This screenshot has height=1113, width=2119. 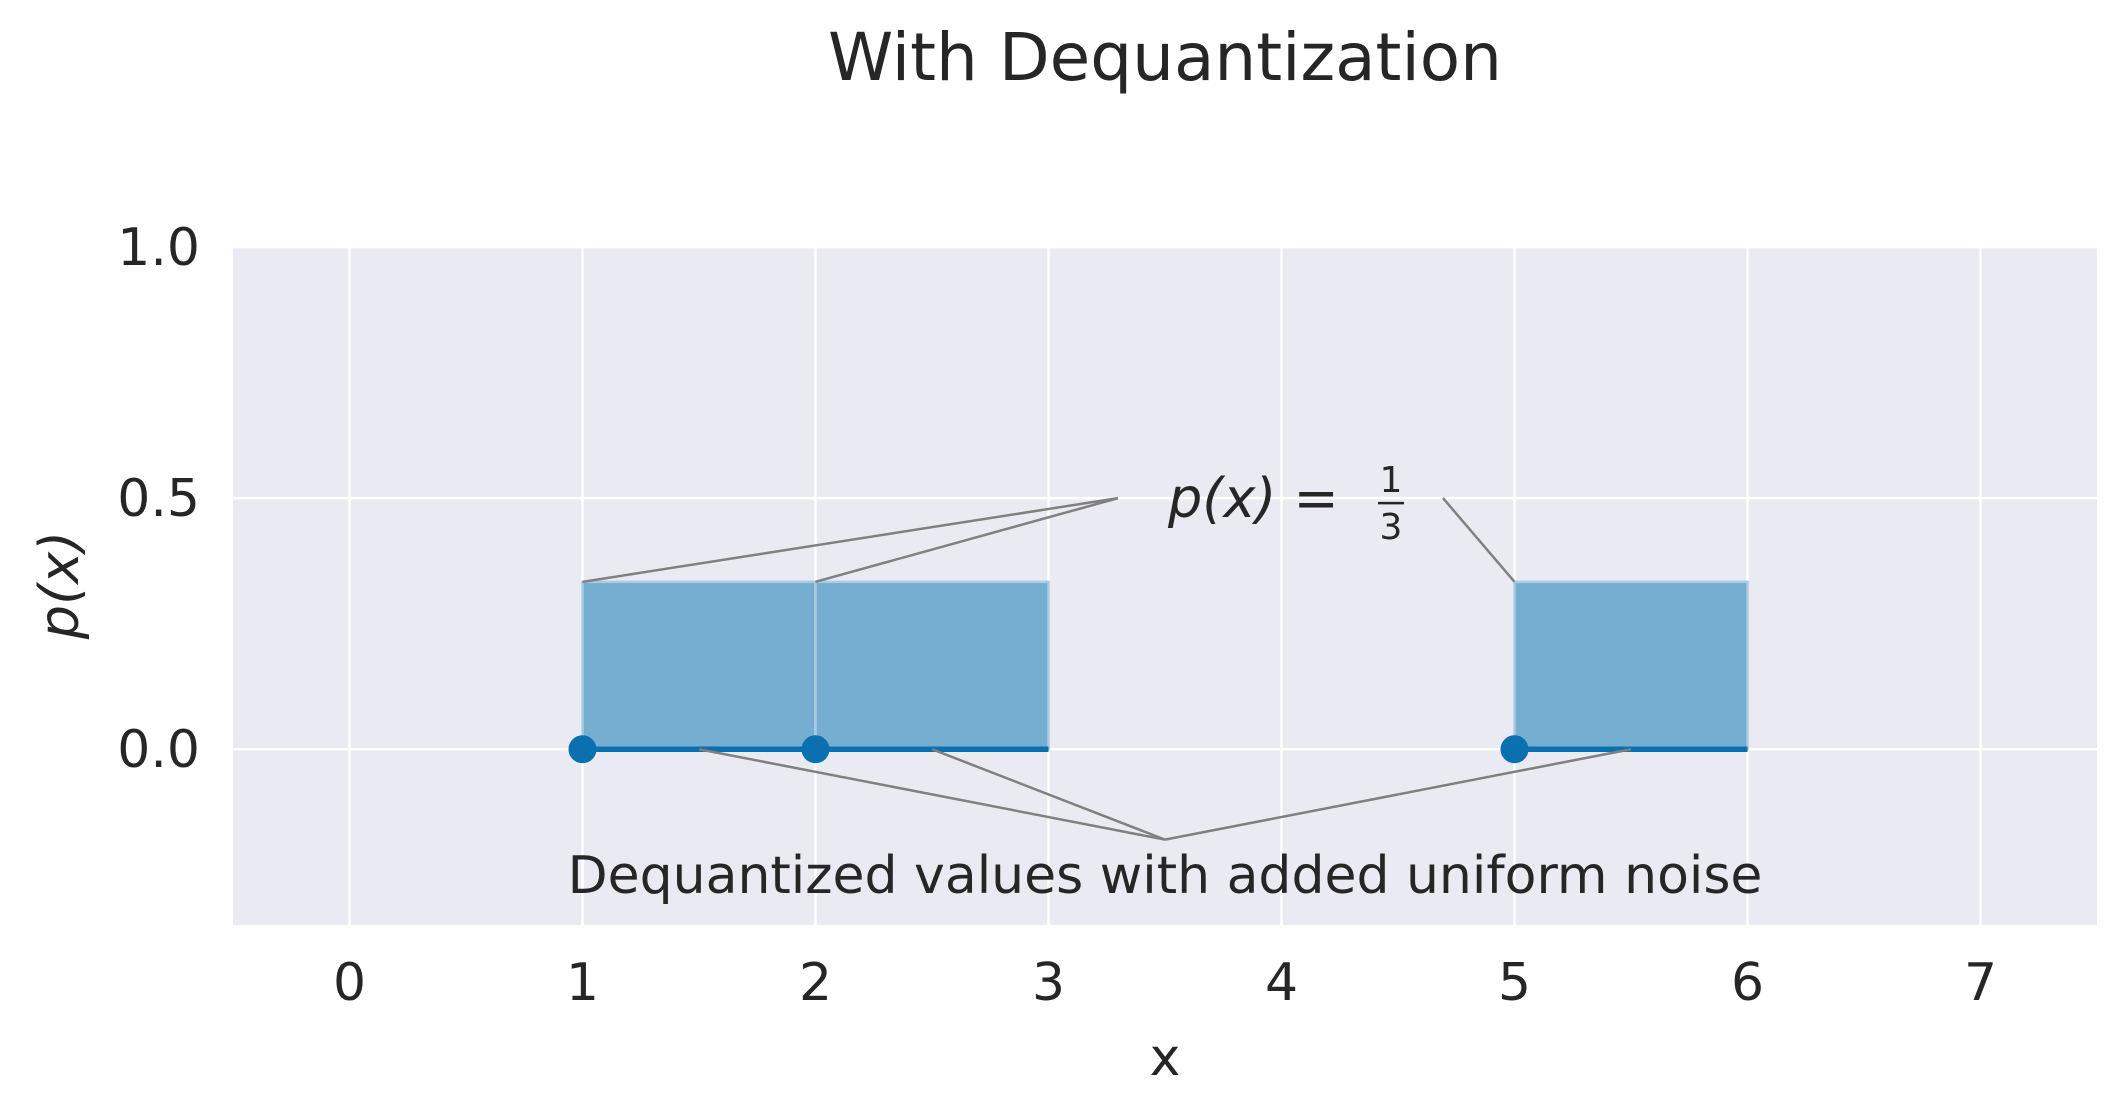 I want to click on density-bars, so click(x=1165, y=665).